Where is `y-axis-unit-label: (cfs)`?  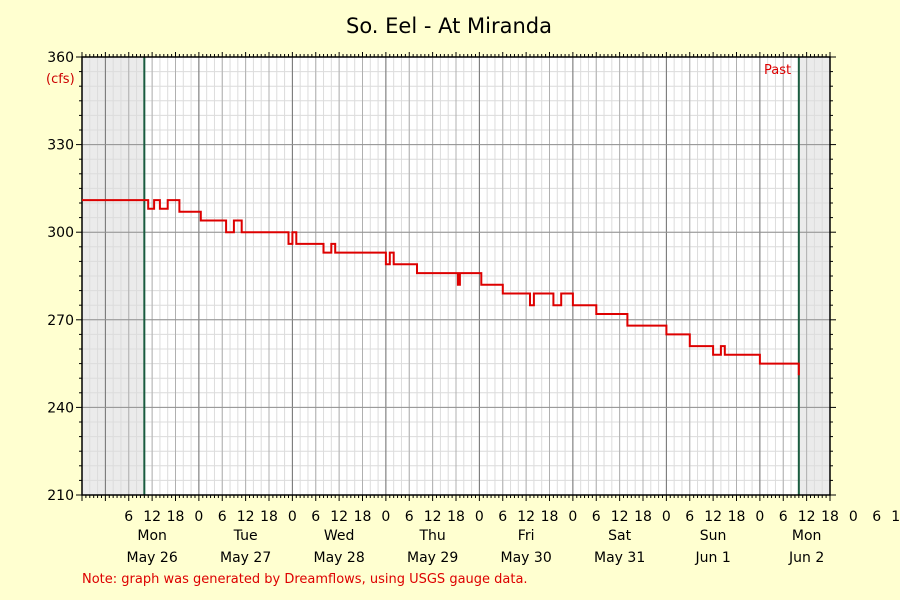 y-axis-unit-label: (cfs) is located at coordinates (60, 79).